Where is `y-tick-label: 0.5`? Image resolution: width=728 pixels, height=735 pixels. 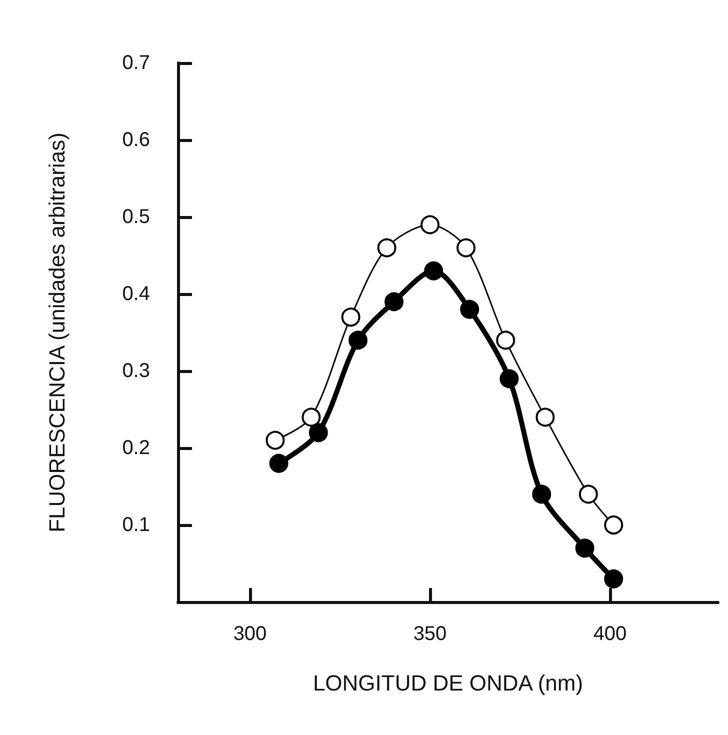
y-tick-label: 0.5 is located at coordinates (136, 217).